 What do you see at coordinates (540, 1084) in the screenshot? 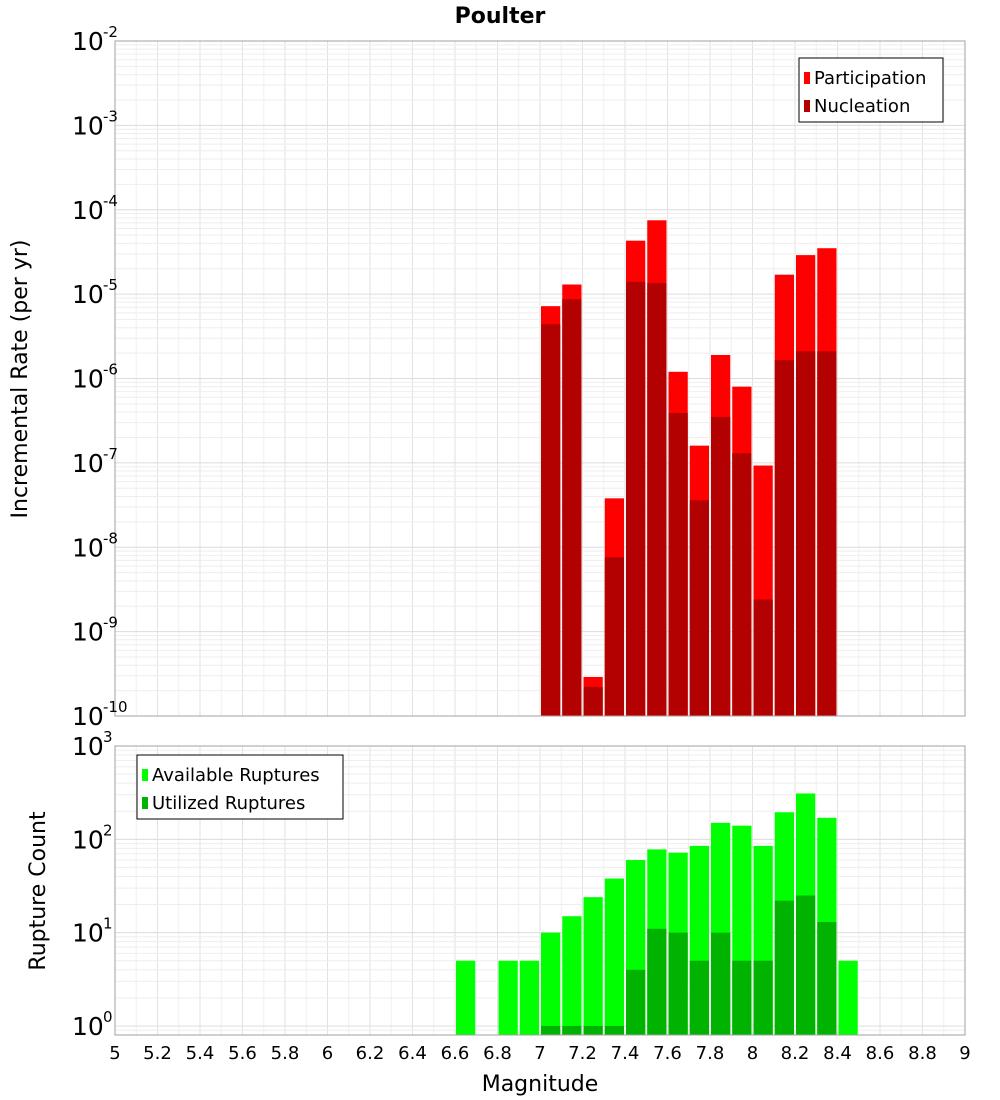
I see `x-axis-title: Magnitude` at bounding box center [540, 1084].